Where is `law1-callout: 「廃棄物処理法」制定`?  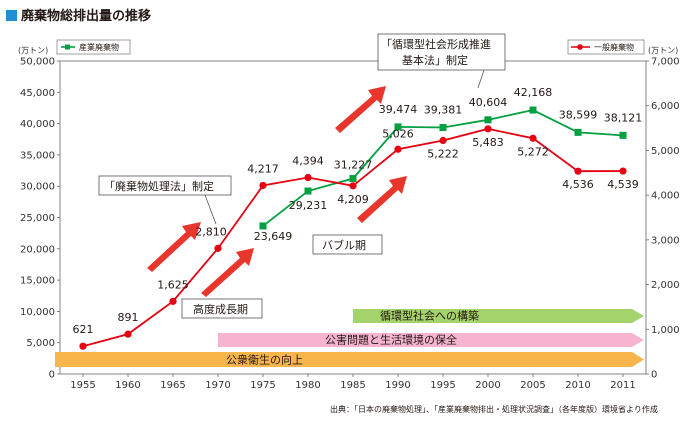 law1-callout: 「廃棄物処理法」制定 is located at coordinates (165, 200).